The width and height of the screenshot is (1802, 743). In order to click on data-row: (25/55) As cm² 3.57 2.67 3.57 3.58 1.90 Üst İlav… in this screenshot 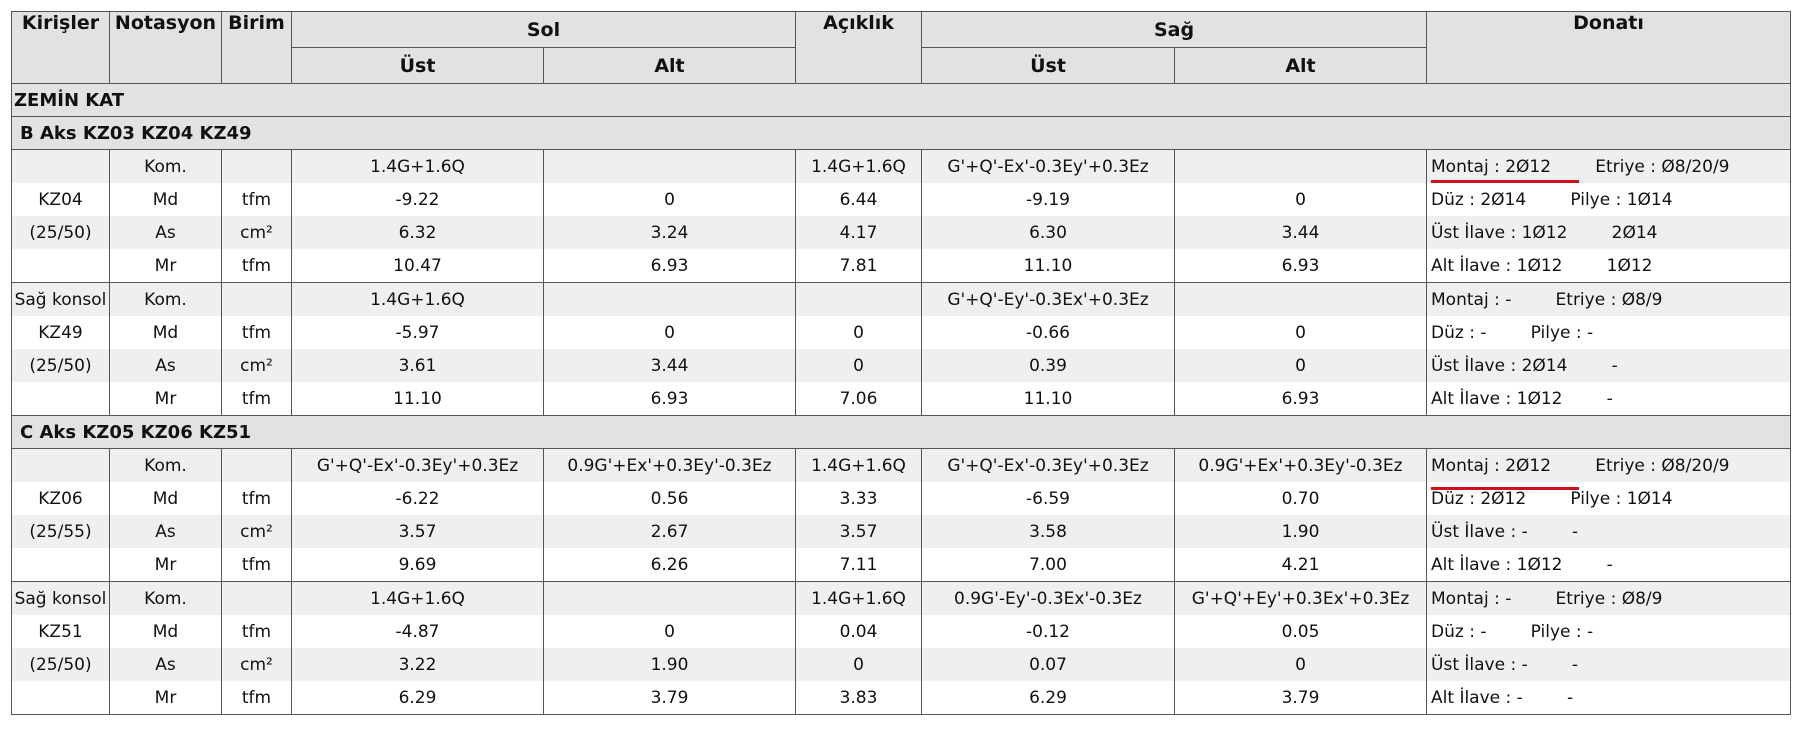, I will do `click(901, 531)`.